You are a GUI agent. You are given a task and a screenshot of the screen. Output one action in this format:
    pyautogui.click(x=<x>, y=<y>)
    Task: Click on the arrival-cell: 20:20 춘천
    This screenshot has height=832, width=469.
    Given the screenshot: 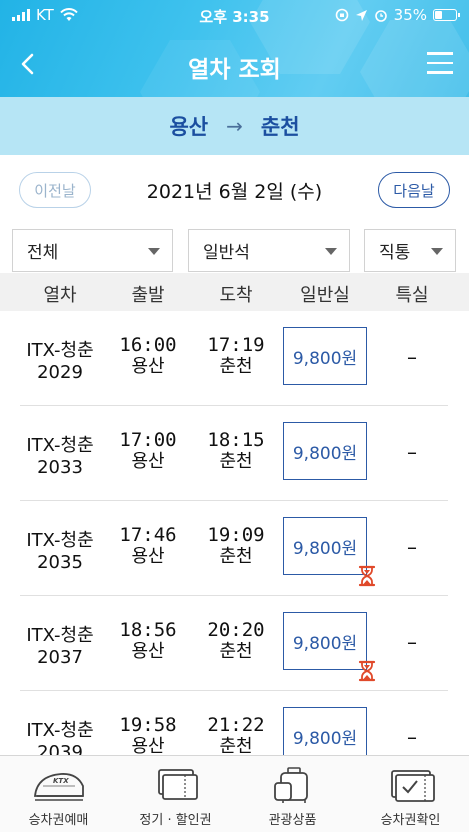 What is the action you would take?
    pyautogui.click(x=236, y=641)
    